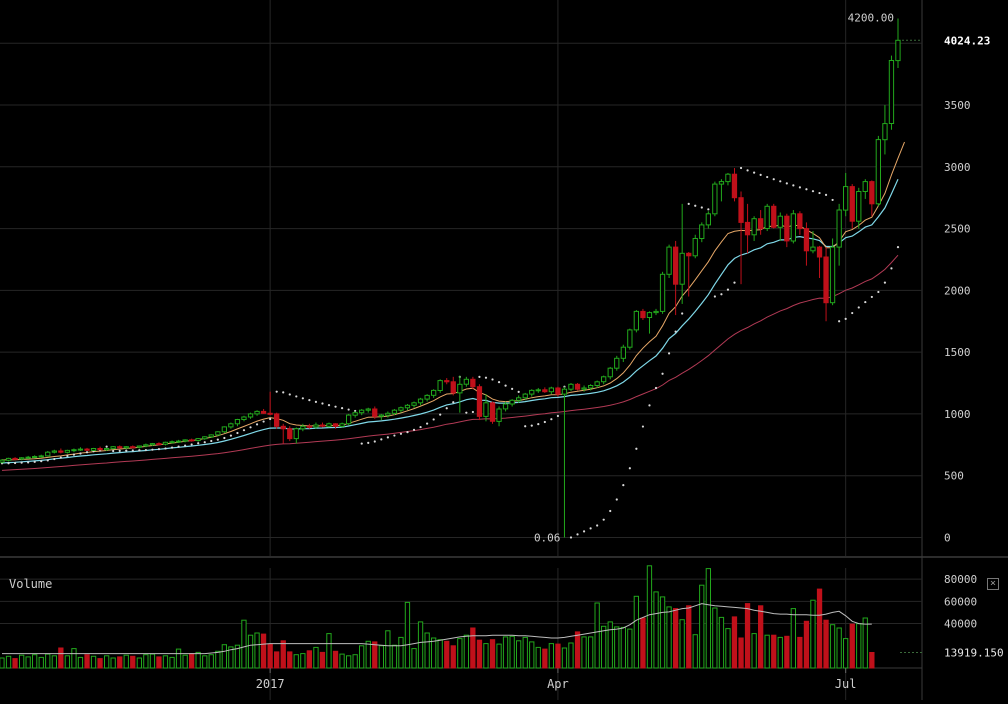 This screenshot has width=1008, height=704. I want to click on volume-panel, so click(437, 617).